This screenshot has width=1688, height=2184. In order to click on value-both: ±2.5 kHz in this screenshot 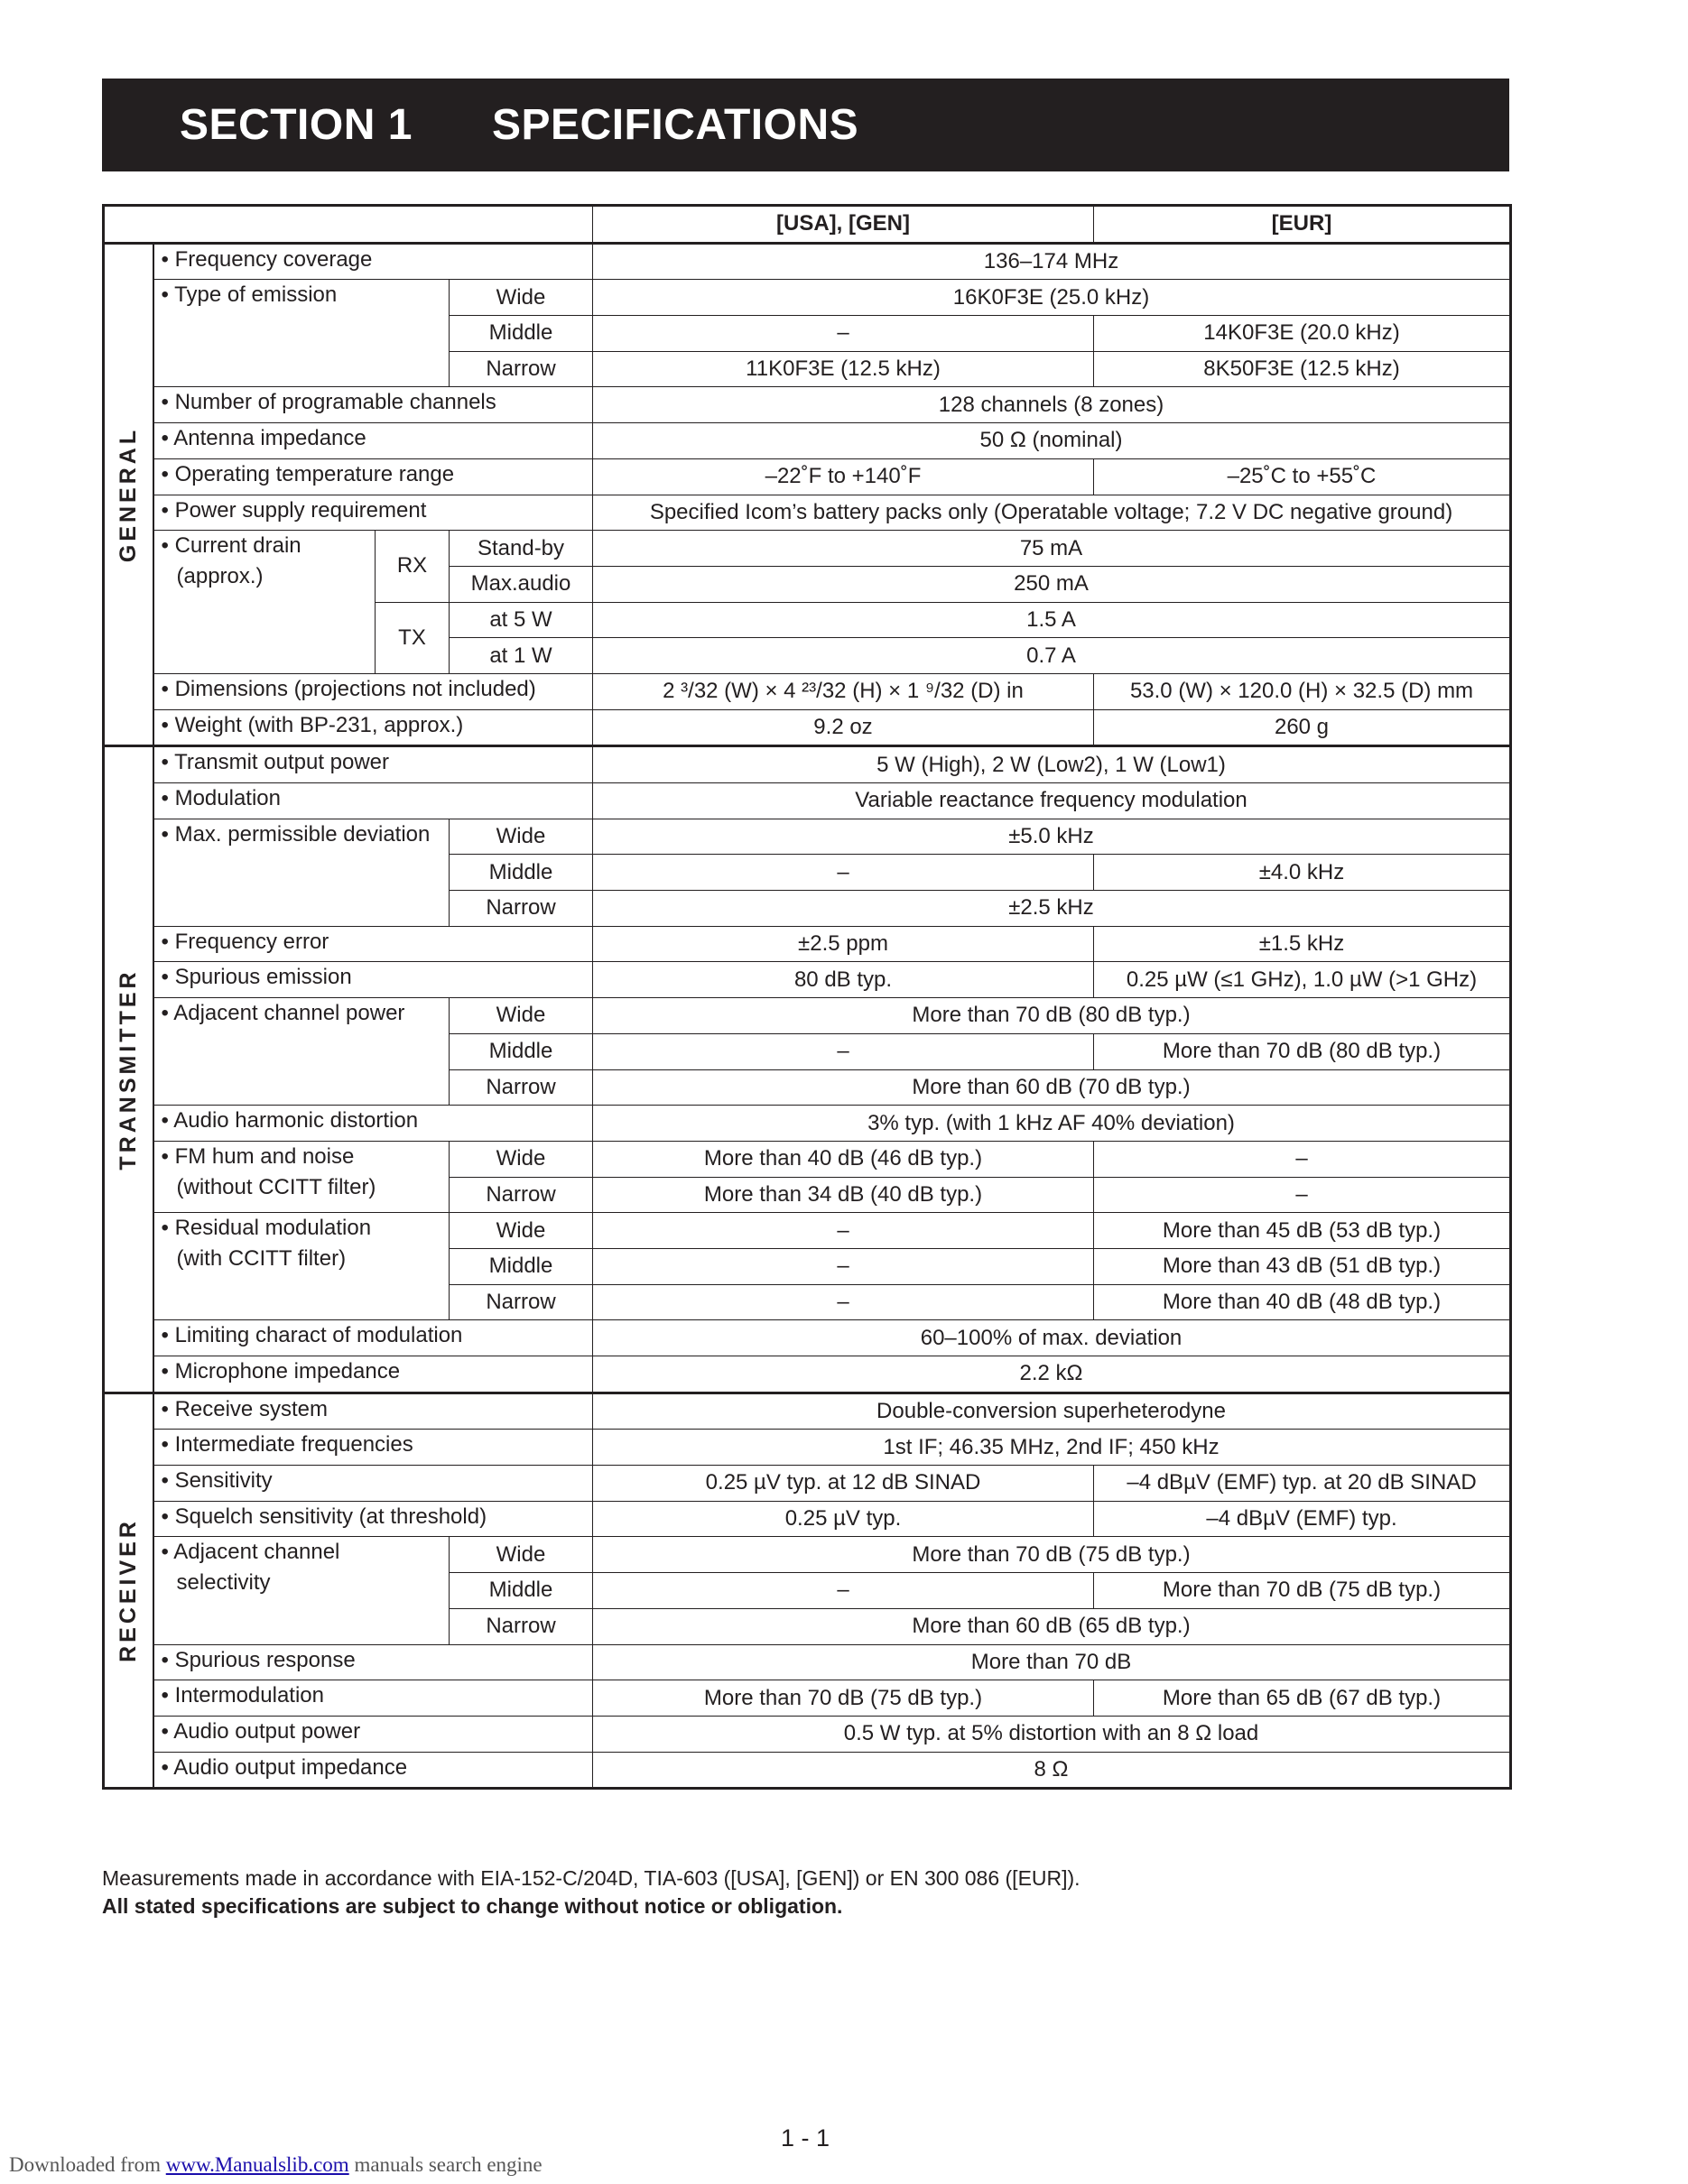, I will do `click(1052, 908)`.